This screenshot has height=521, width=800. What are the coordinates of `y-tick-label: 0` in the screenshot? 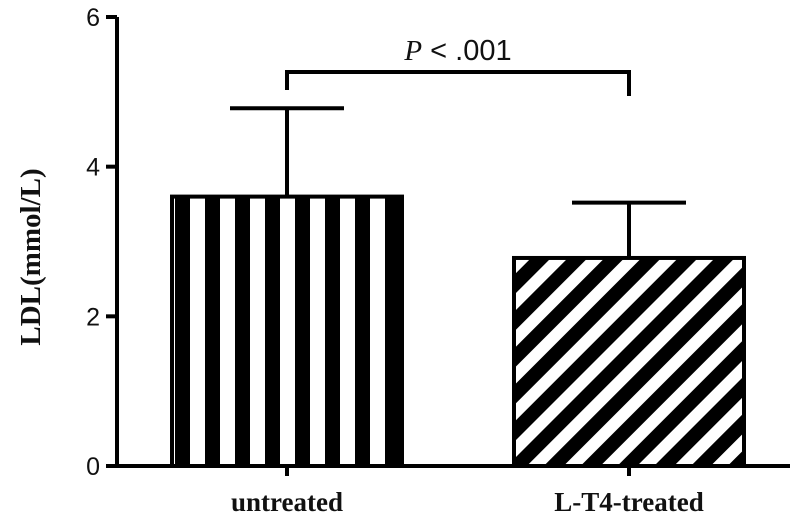 It's located at (93, 467).